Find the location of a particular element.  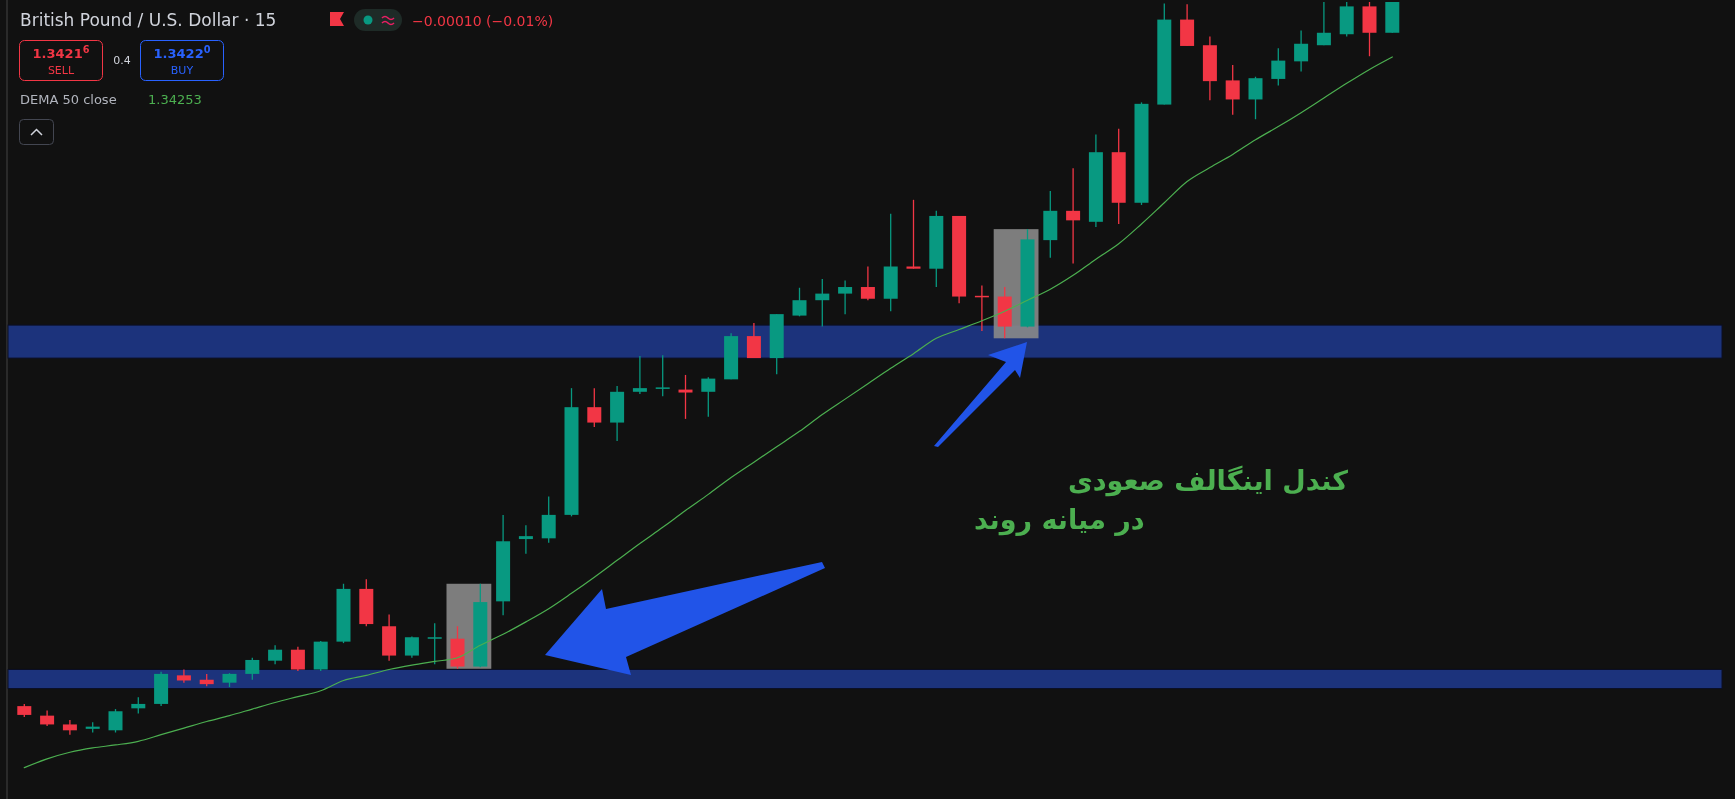

annotation: −0.00010 (−0.01%) is located at coordinates (483, 21).